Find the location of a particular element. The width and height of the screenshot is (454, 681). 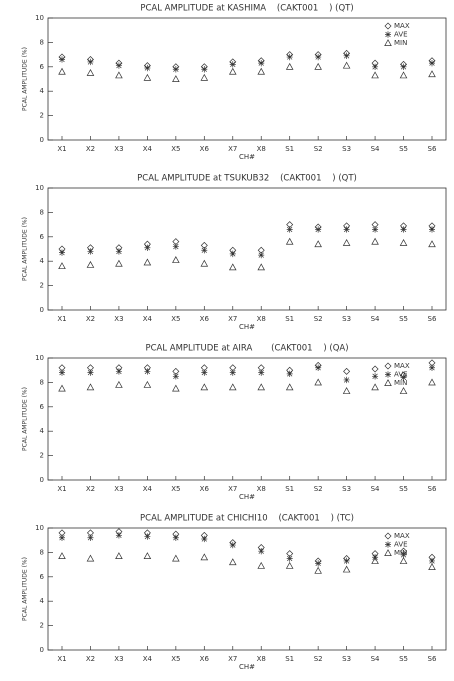

y-axis-label: PCAL AMPLITUDE (%) is located at coordinates (25, 249).